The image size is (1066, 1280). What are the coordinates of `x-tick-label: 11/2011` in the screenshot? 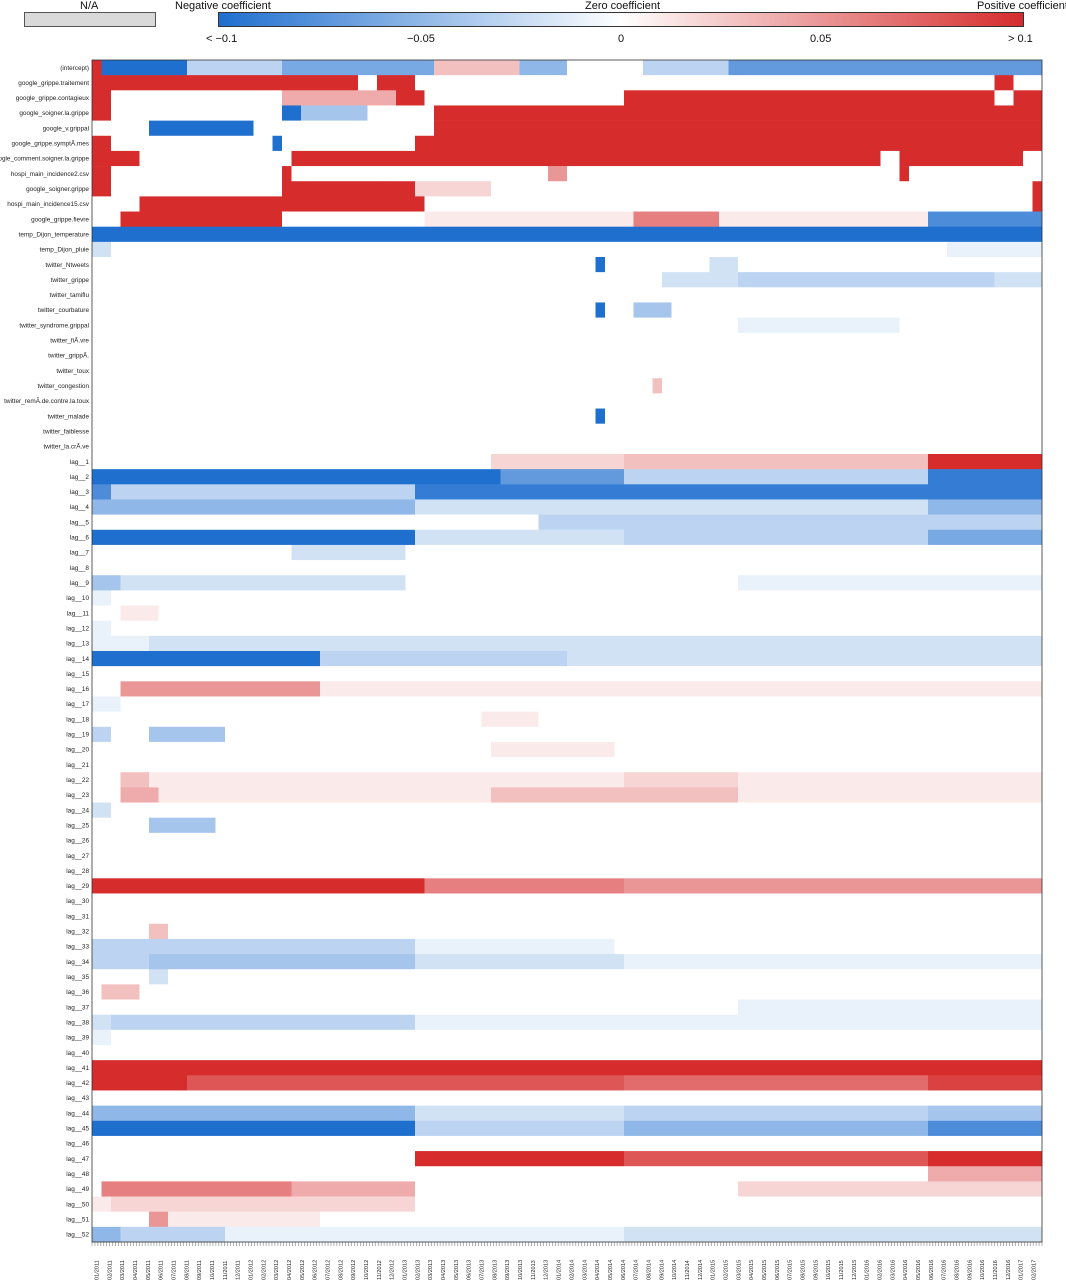 It's located at (226, 1270).